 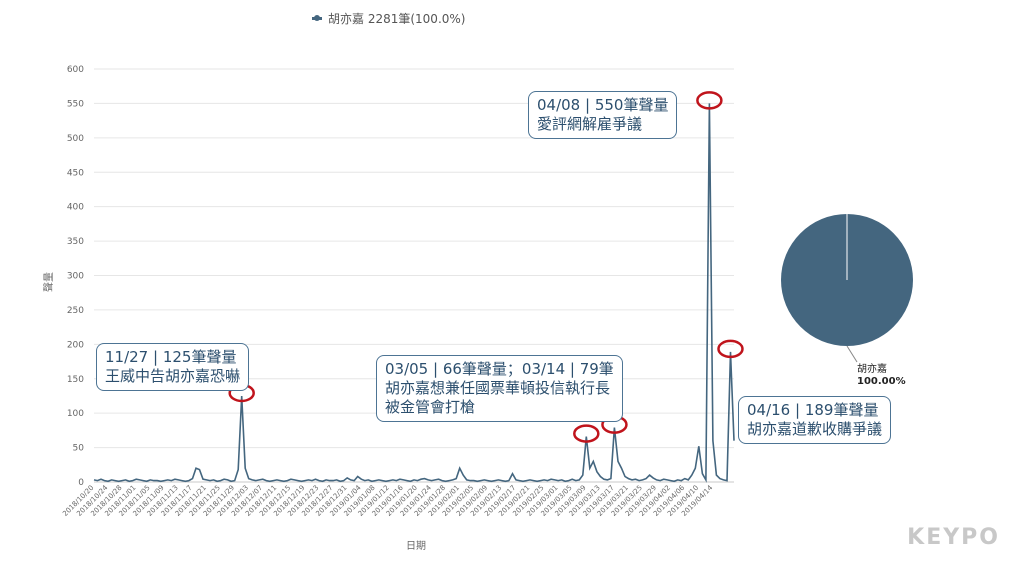 I want to click on pie-chart, so click(x=847, y=288).